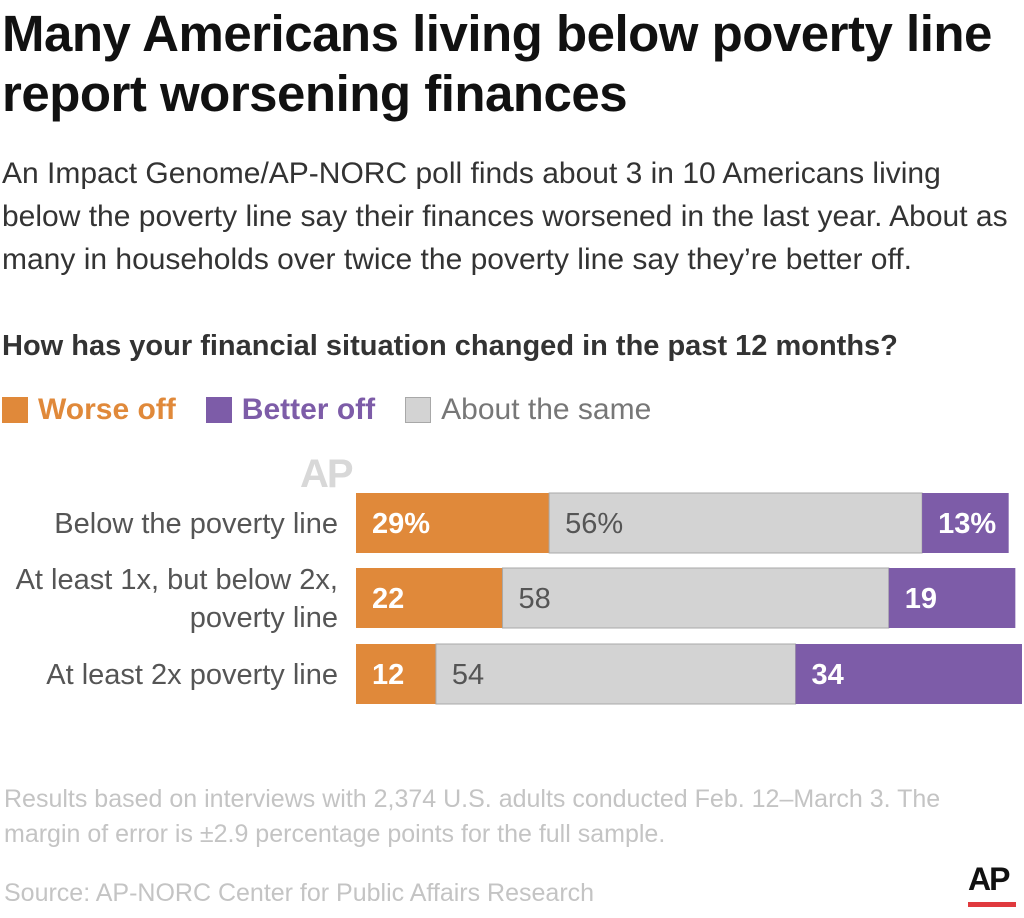 This screenshot has width=1024, height=918. Describe the element at coordinates (177, 580) in the screenshot. I see `category-label: At least 1x, but below 2x,` at that location.